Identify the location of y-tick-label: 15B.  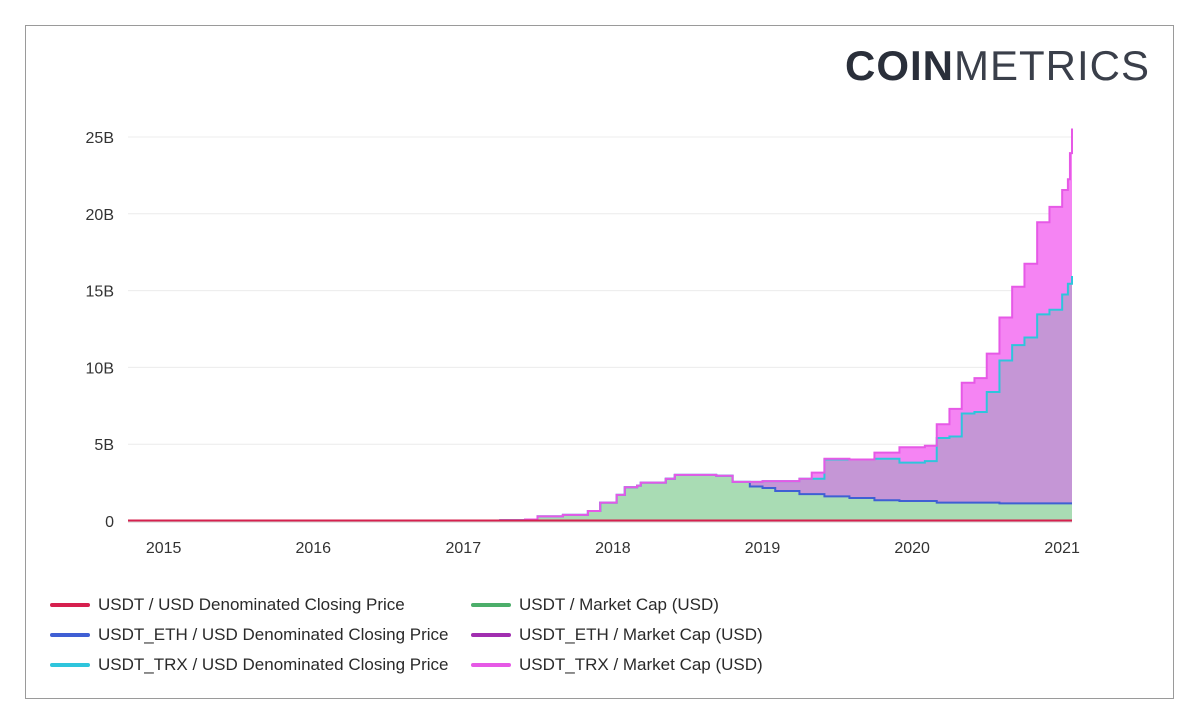
(100, 292).